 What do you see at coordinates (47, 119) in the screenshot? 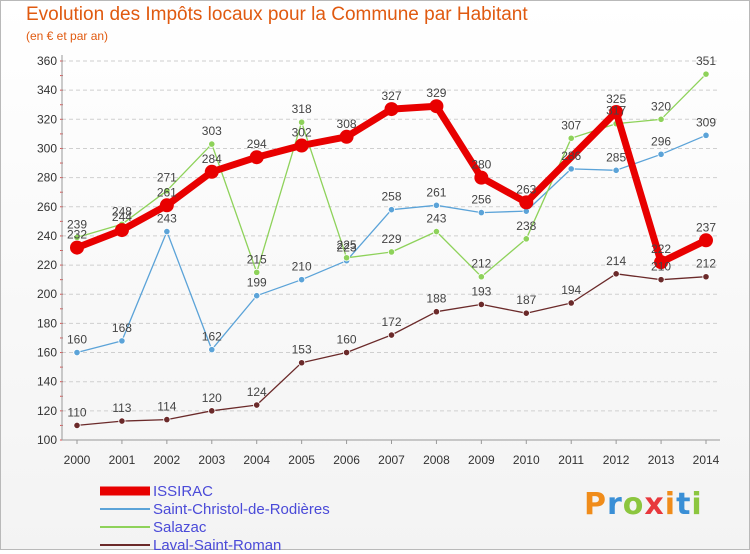
I see `y-tick-label: 320` at bounding box center [47, 119].